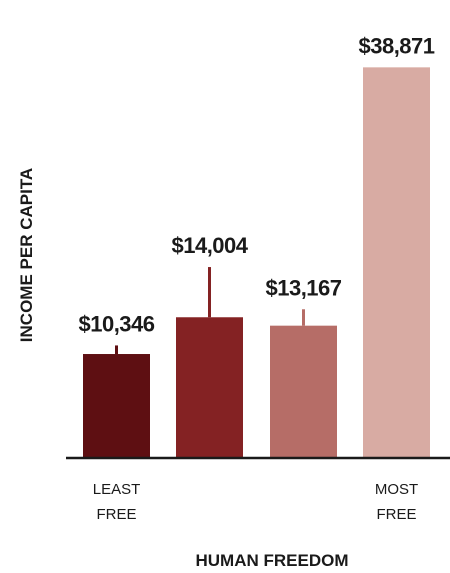  What do you see at coordinates (396, 514) in the screenshot?
I see `tick-label-4-line-2: FREE` at bounding box center [396, 514].